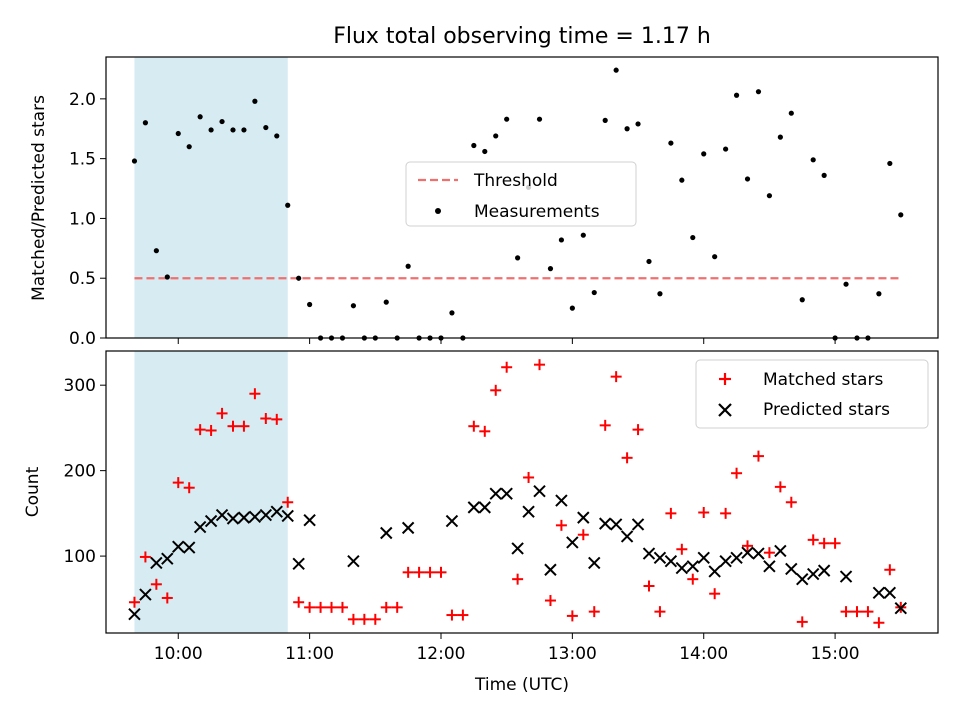 This screenshot has width=960, height=720. What do you see at coordinates (85, 471) in the screenshot?
I see `bottom-y-ticks: 100 200 300` at bounding box center [85, 471].